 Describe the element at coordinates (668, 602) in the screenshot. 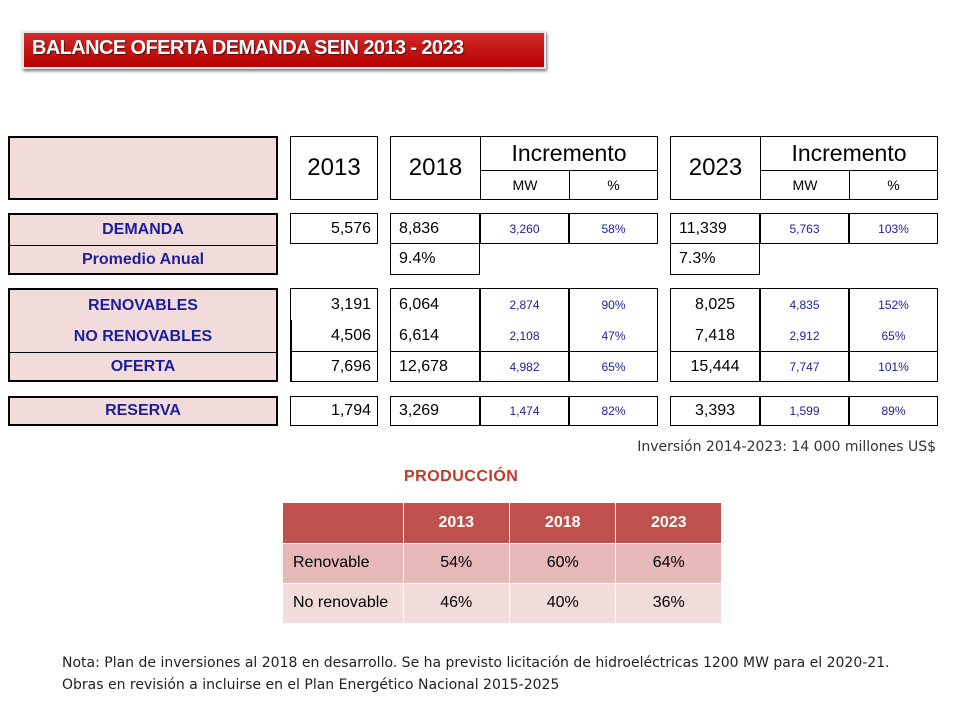

I see `produccion-no-renovable-2023: 36%` at that location.